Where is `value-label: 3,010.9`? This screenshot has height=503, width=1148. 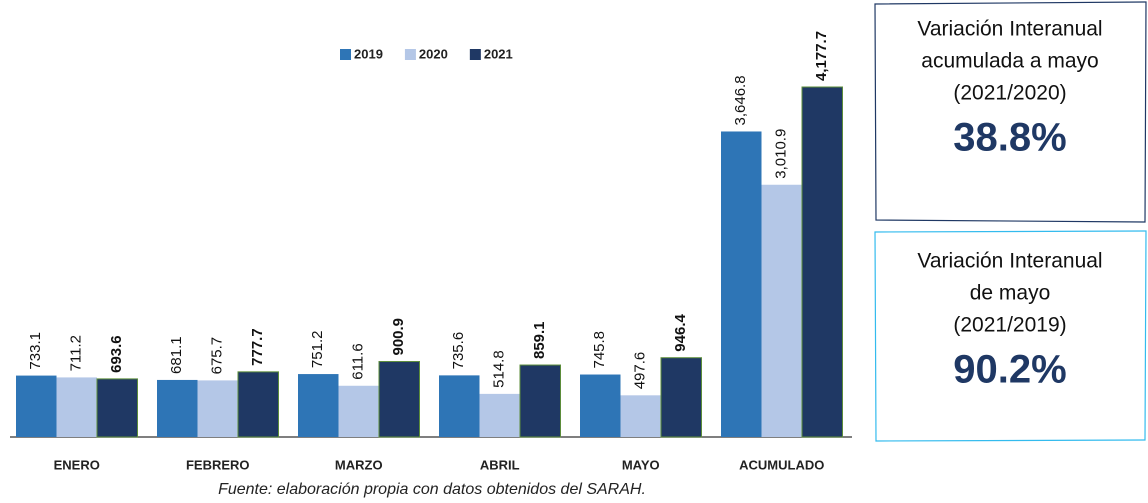
value-label: 3,010.9 is located at coordinates (781, 154).